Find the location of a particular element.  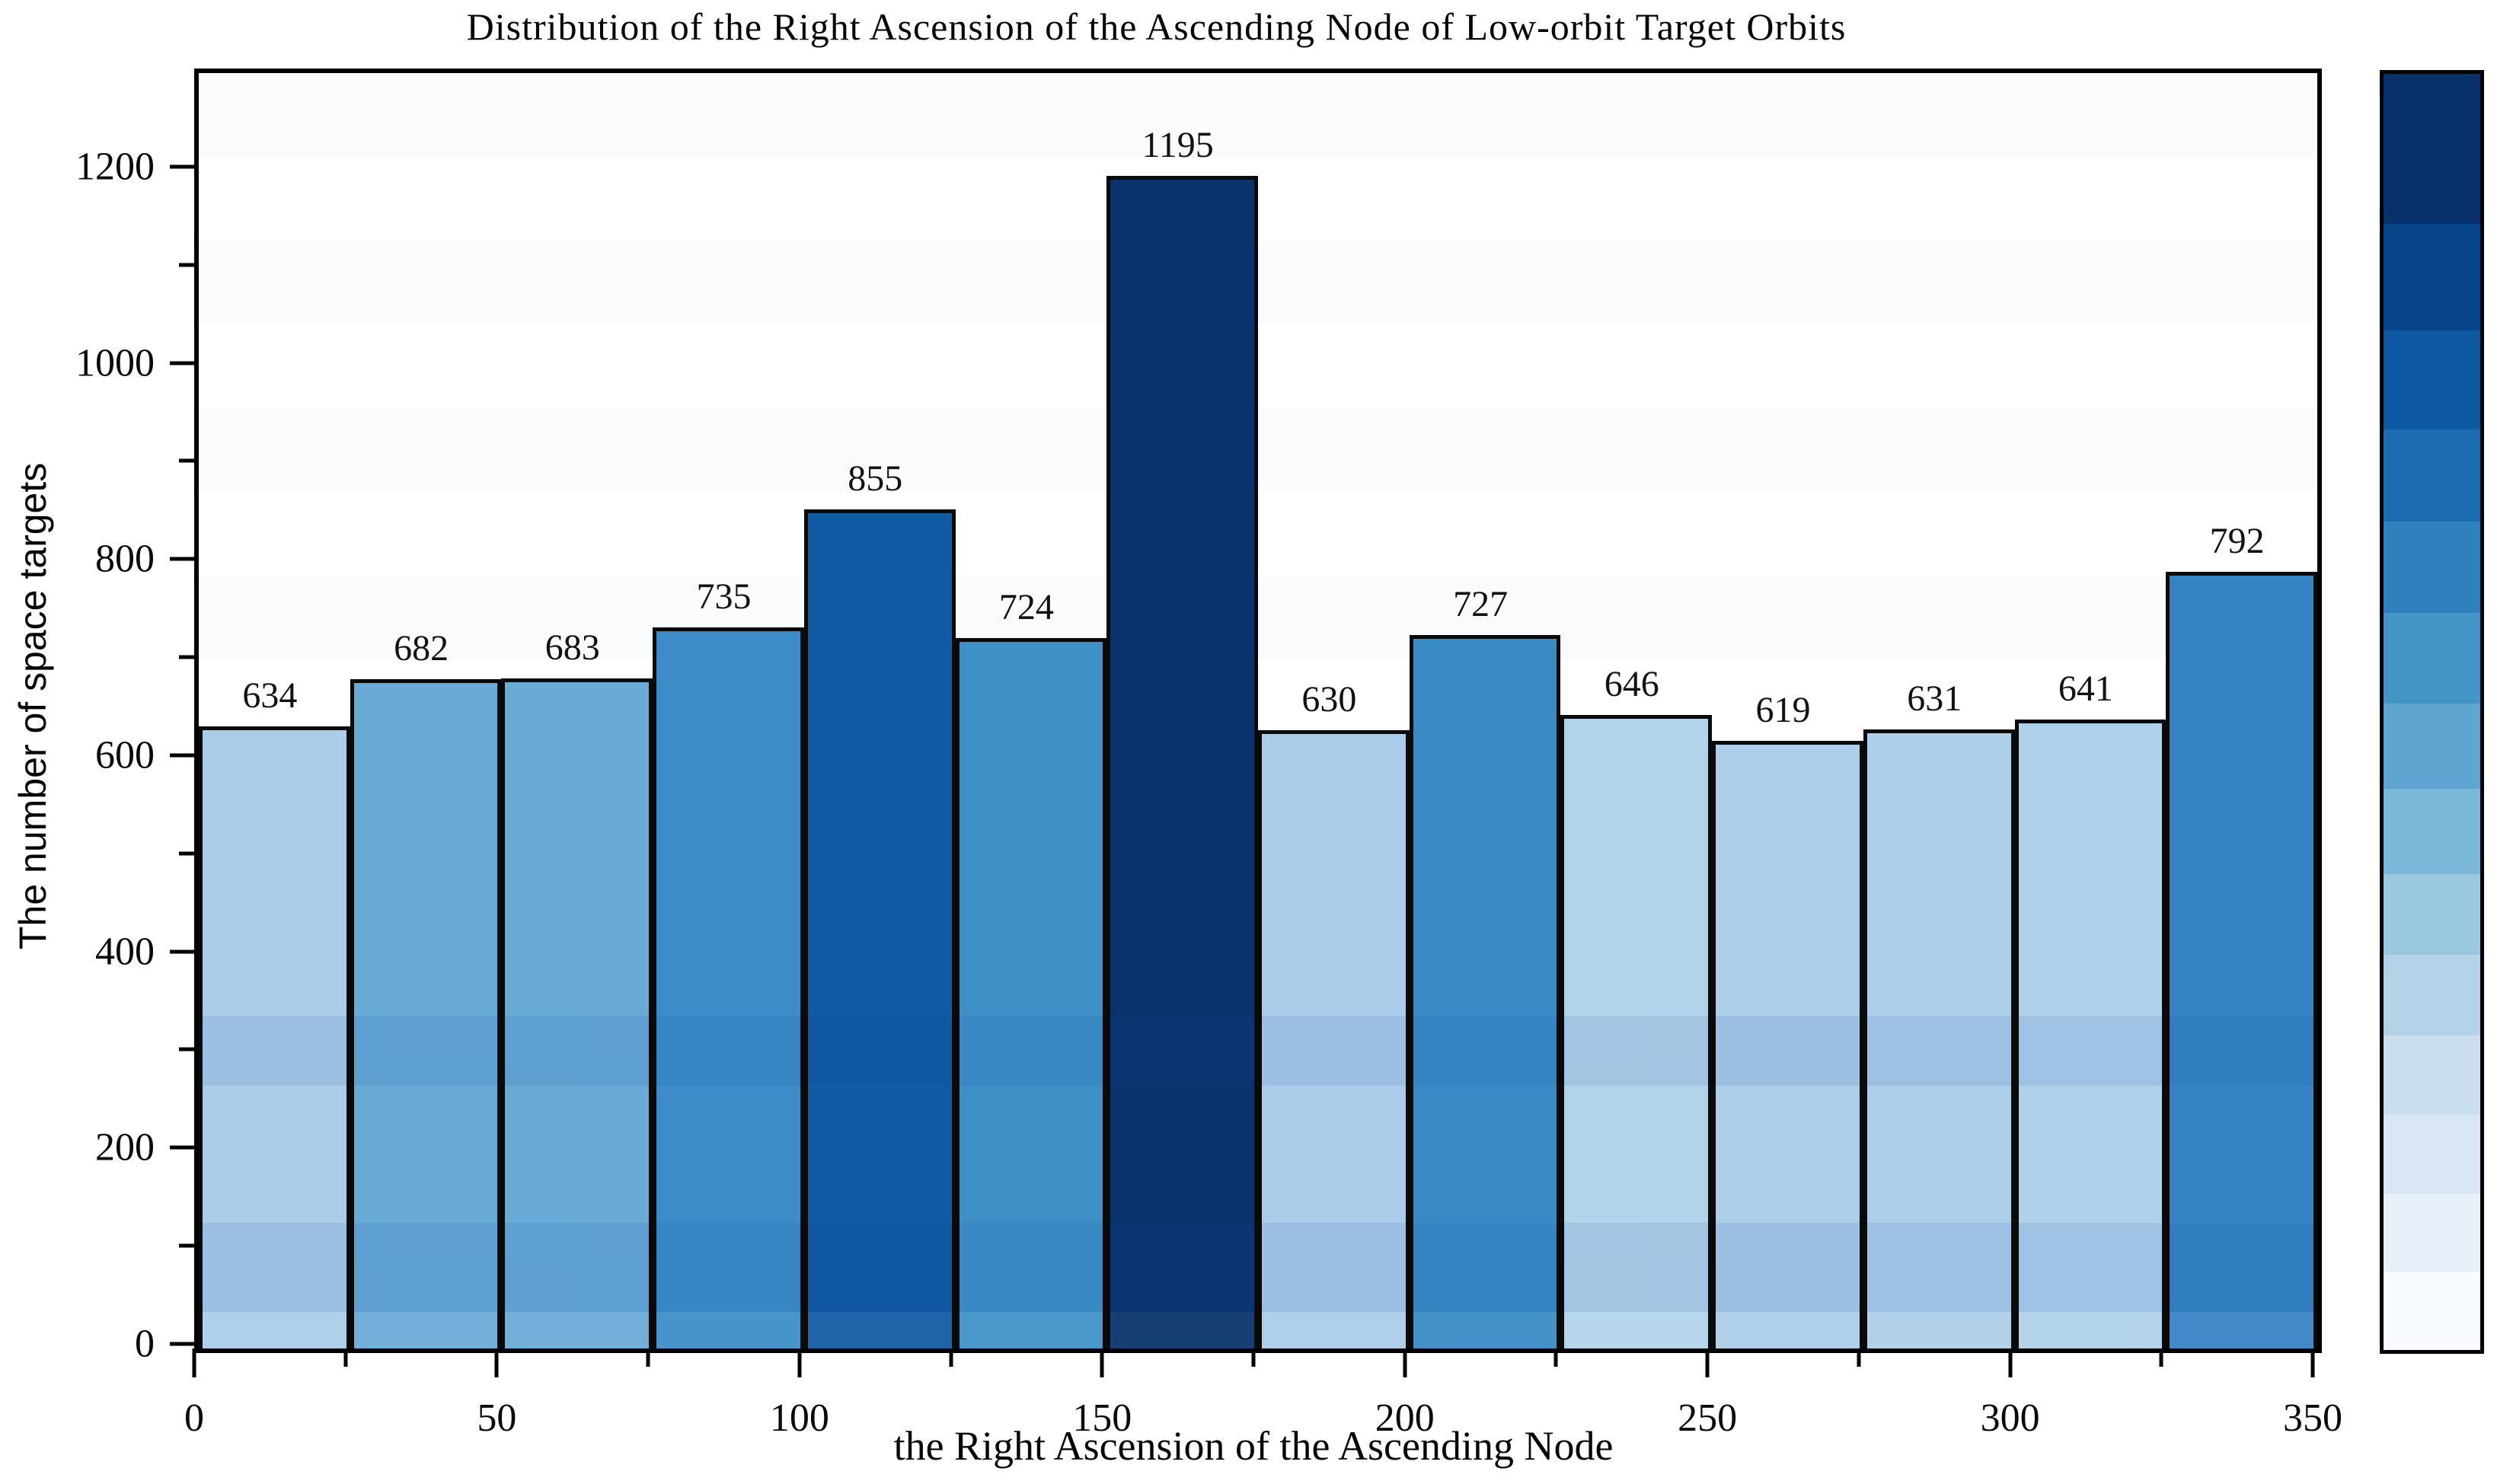

colorbar is located at coordinates (2432, 712).